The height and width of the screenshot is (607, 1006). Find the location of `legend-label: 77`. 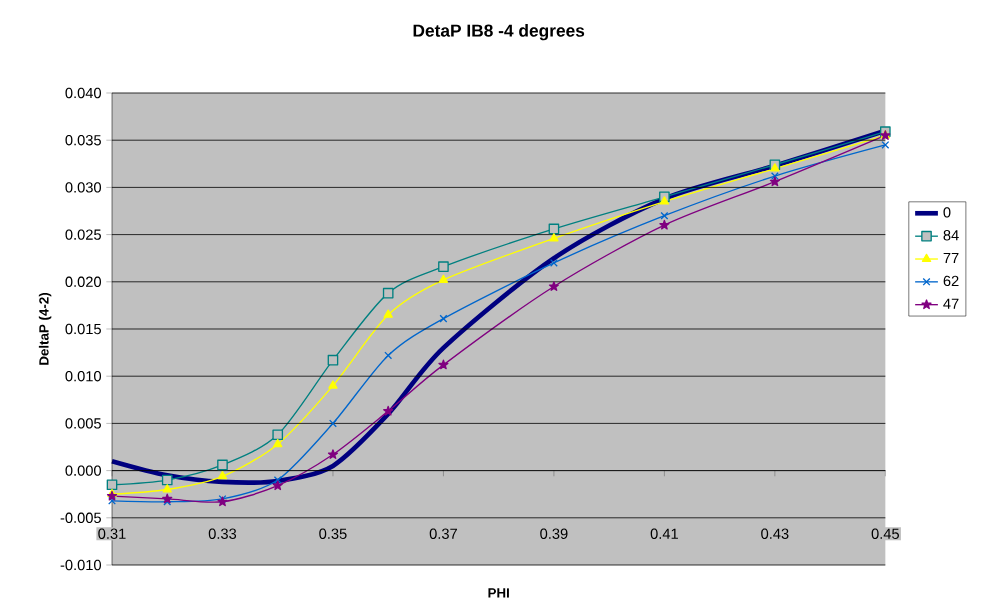

legend-label: 77 is located at coordinates (951, 258).